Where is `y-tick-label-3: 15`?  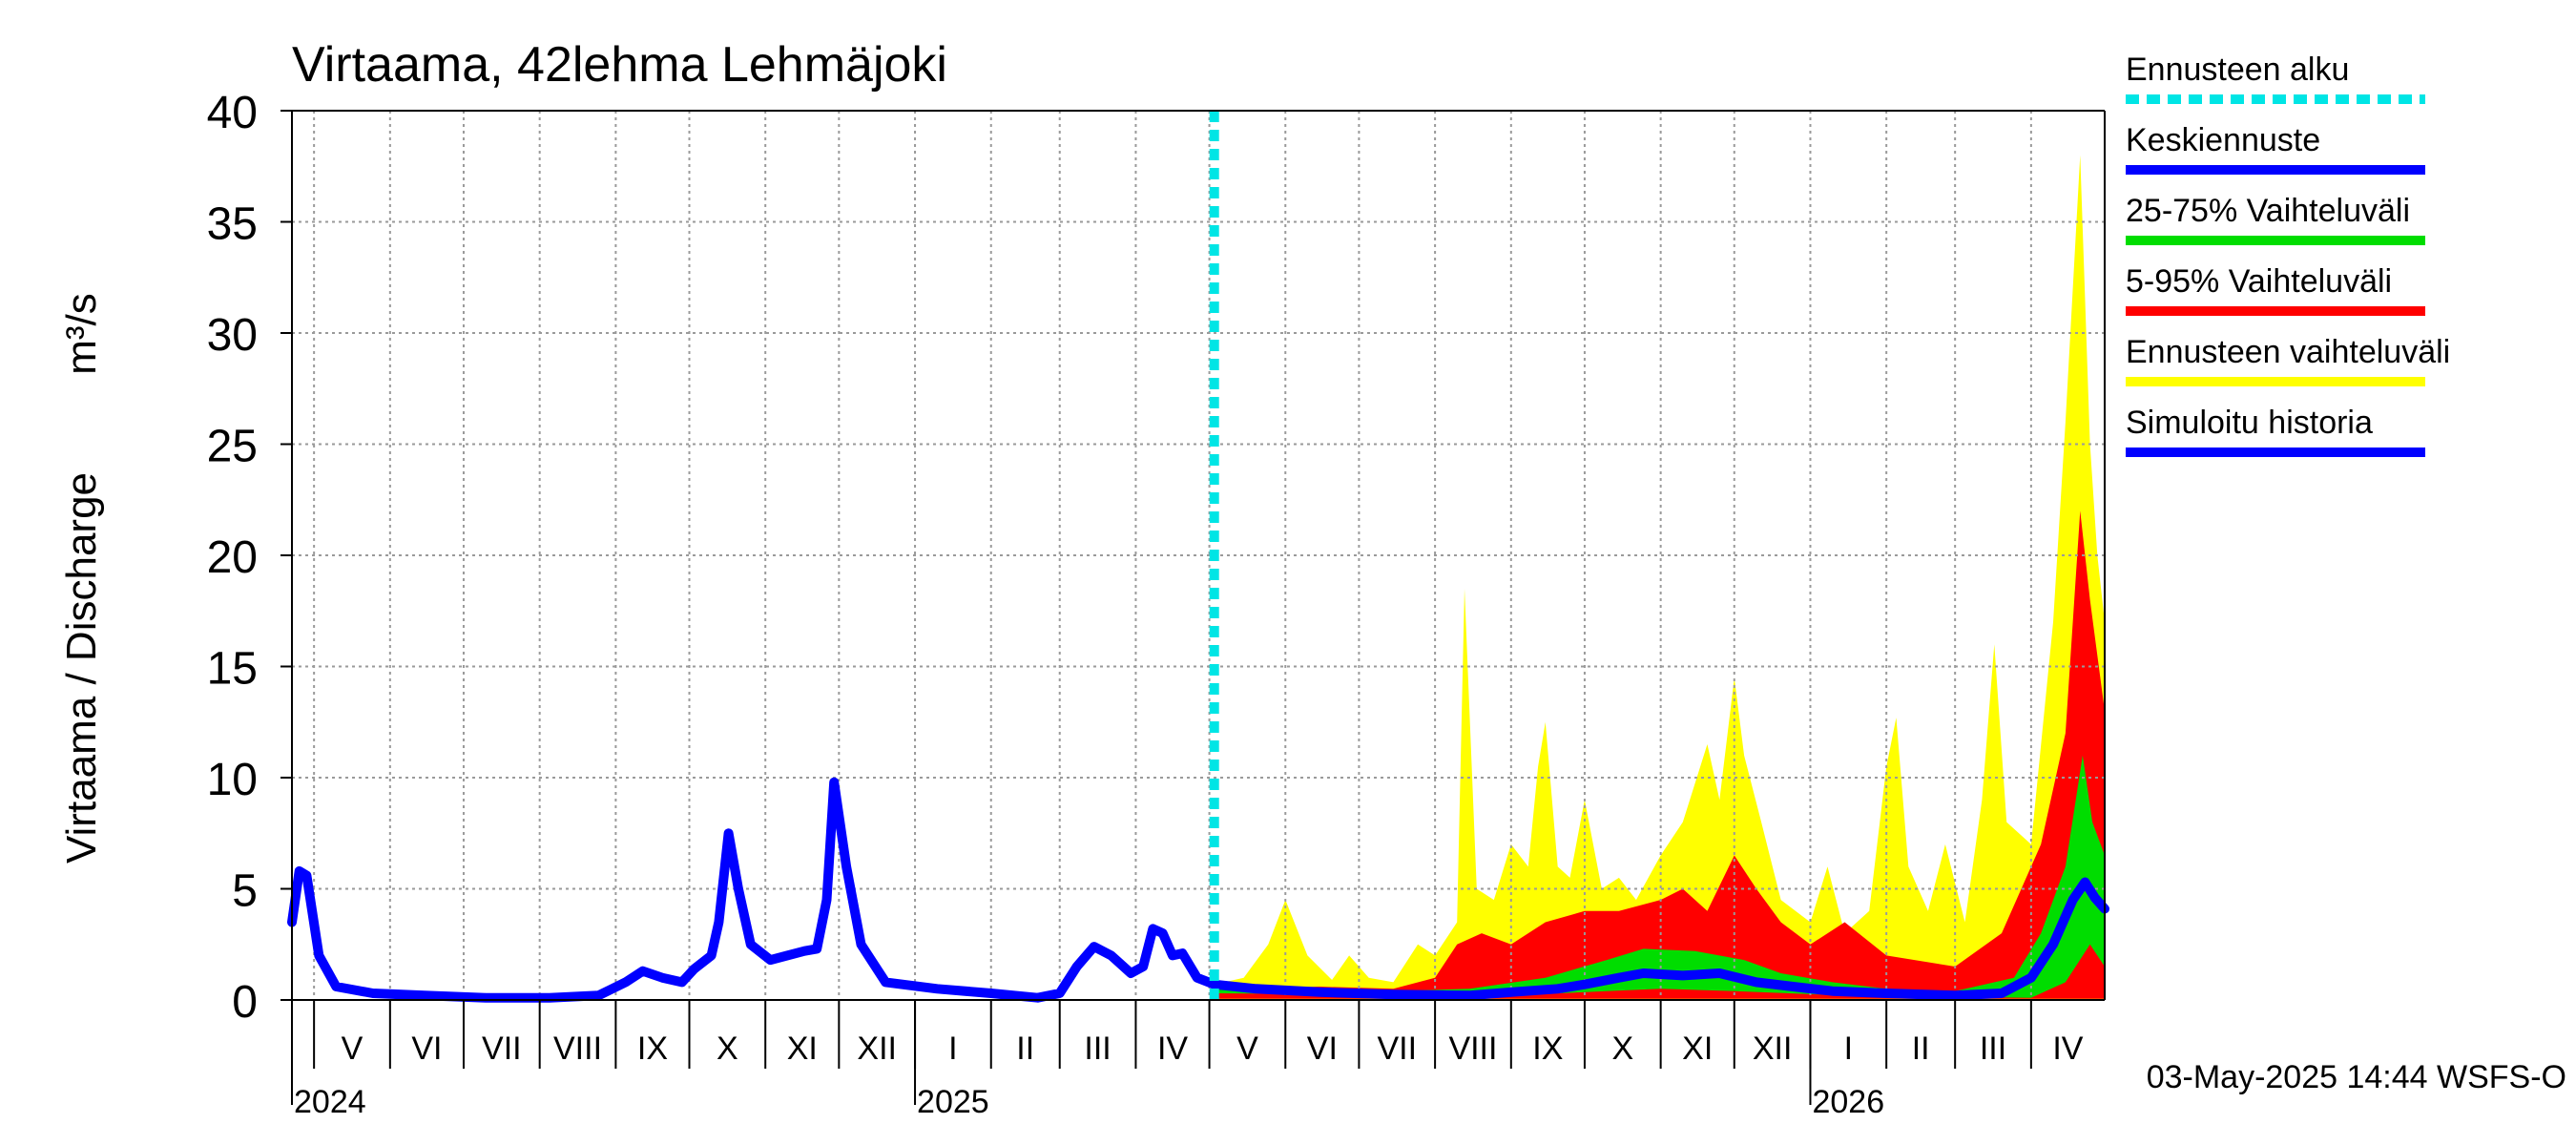 y-tick-label-3: 15 is located at coordinates (232, 669).